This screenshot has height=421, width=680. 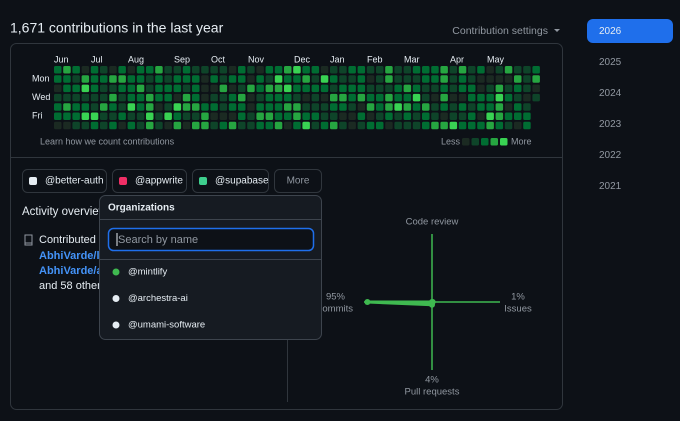 I want to click on year-link: 2025, so click(x=610, y=62).